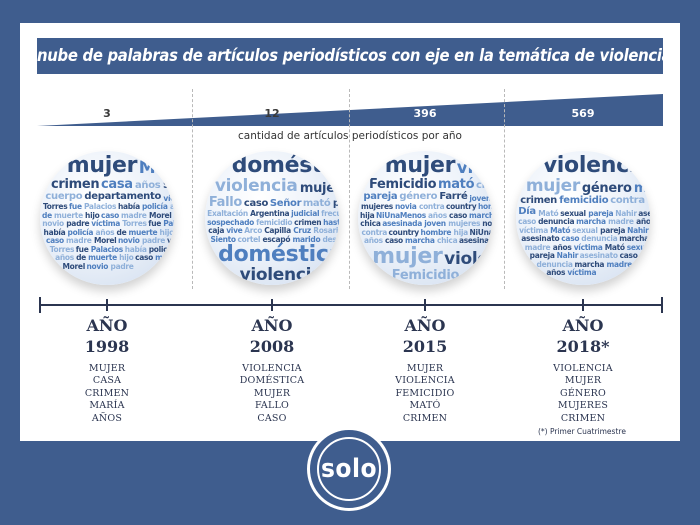  Describe the element at coordinates (584, 200) in the screenshot. I see `cloud-word: femicidio` at that location.